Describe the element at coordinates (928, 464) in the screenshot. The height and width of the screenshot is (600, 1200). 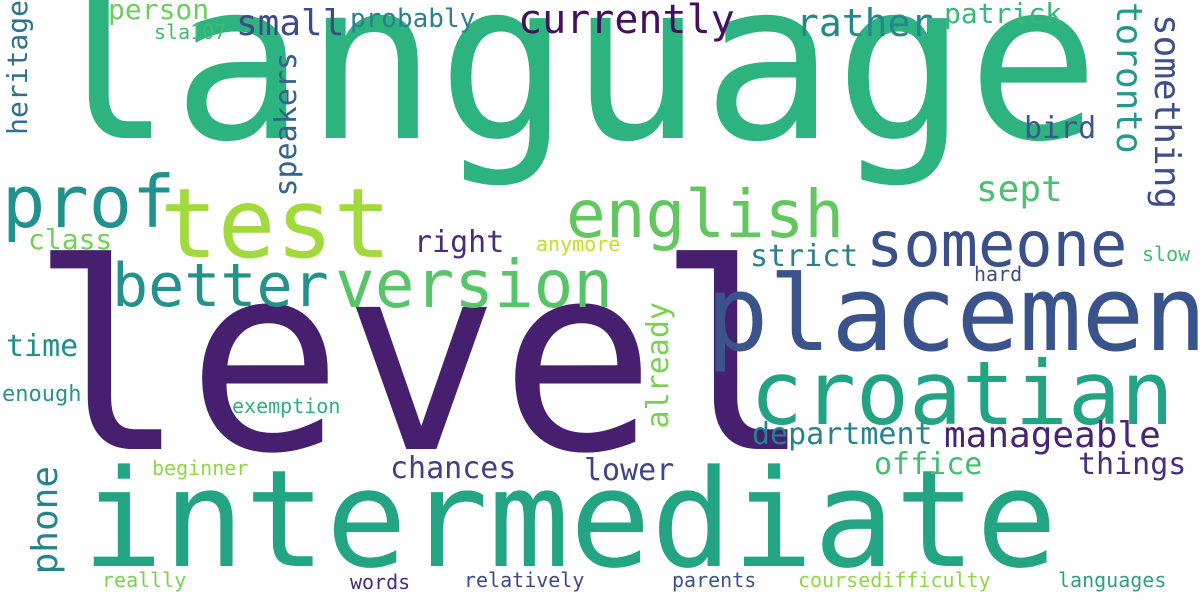
I see `word-office: office` at that location.